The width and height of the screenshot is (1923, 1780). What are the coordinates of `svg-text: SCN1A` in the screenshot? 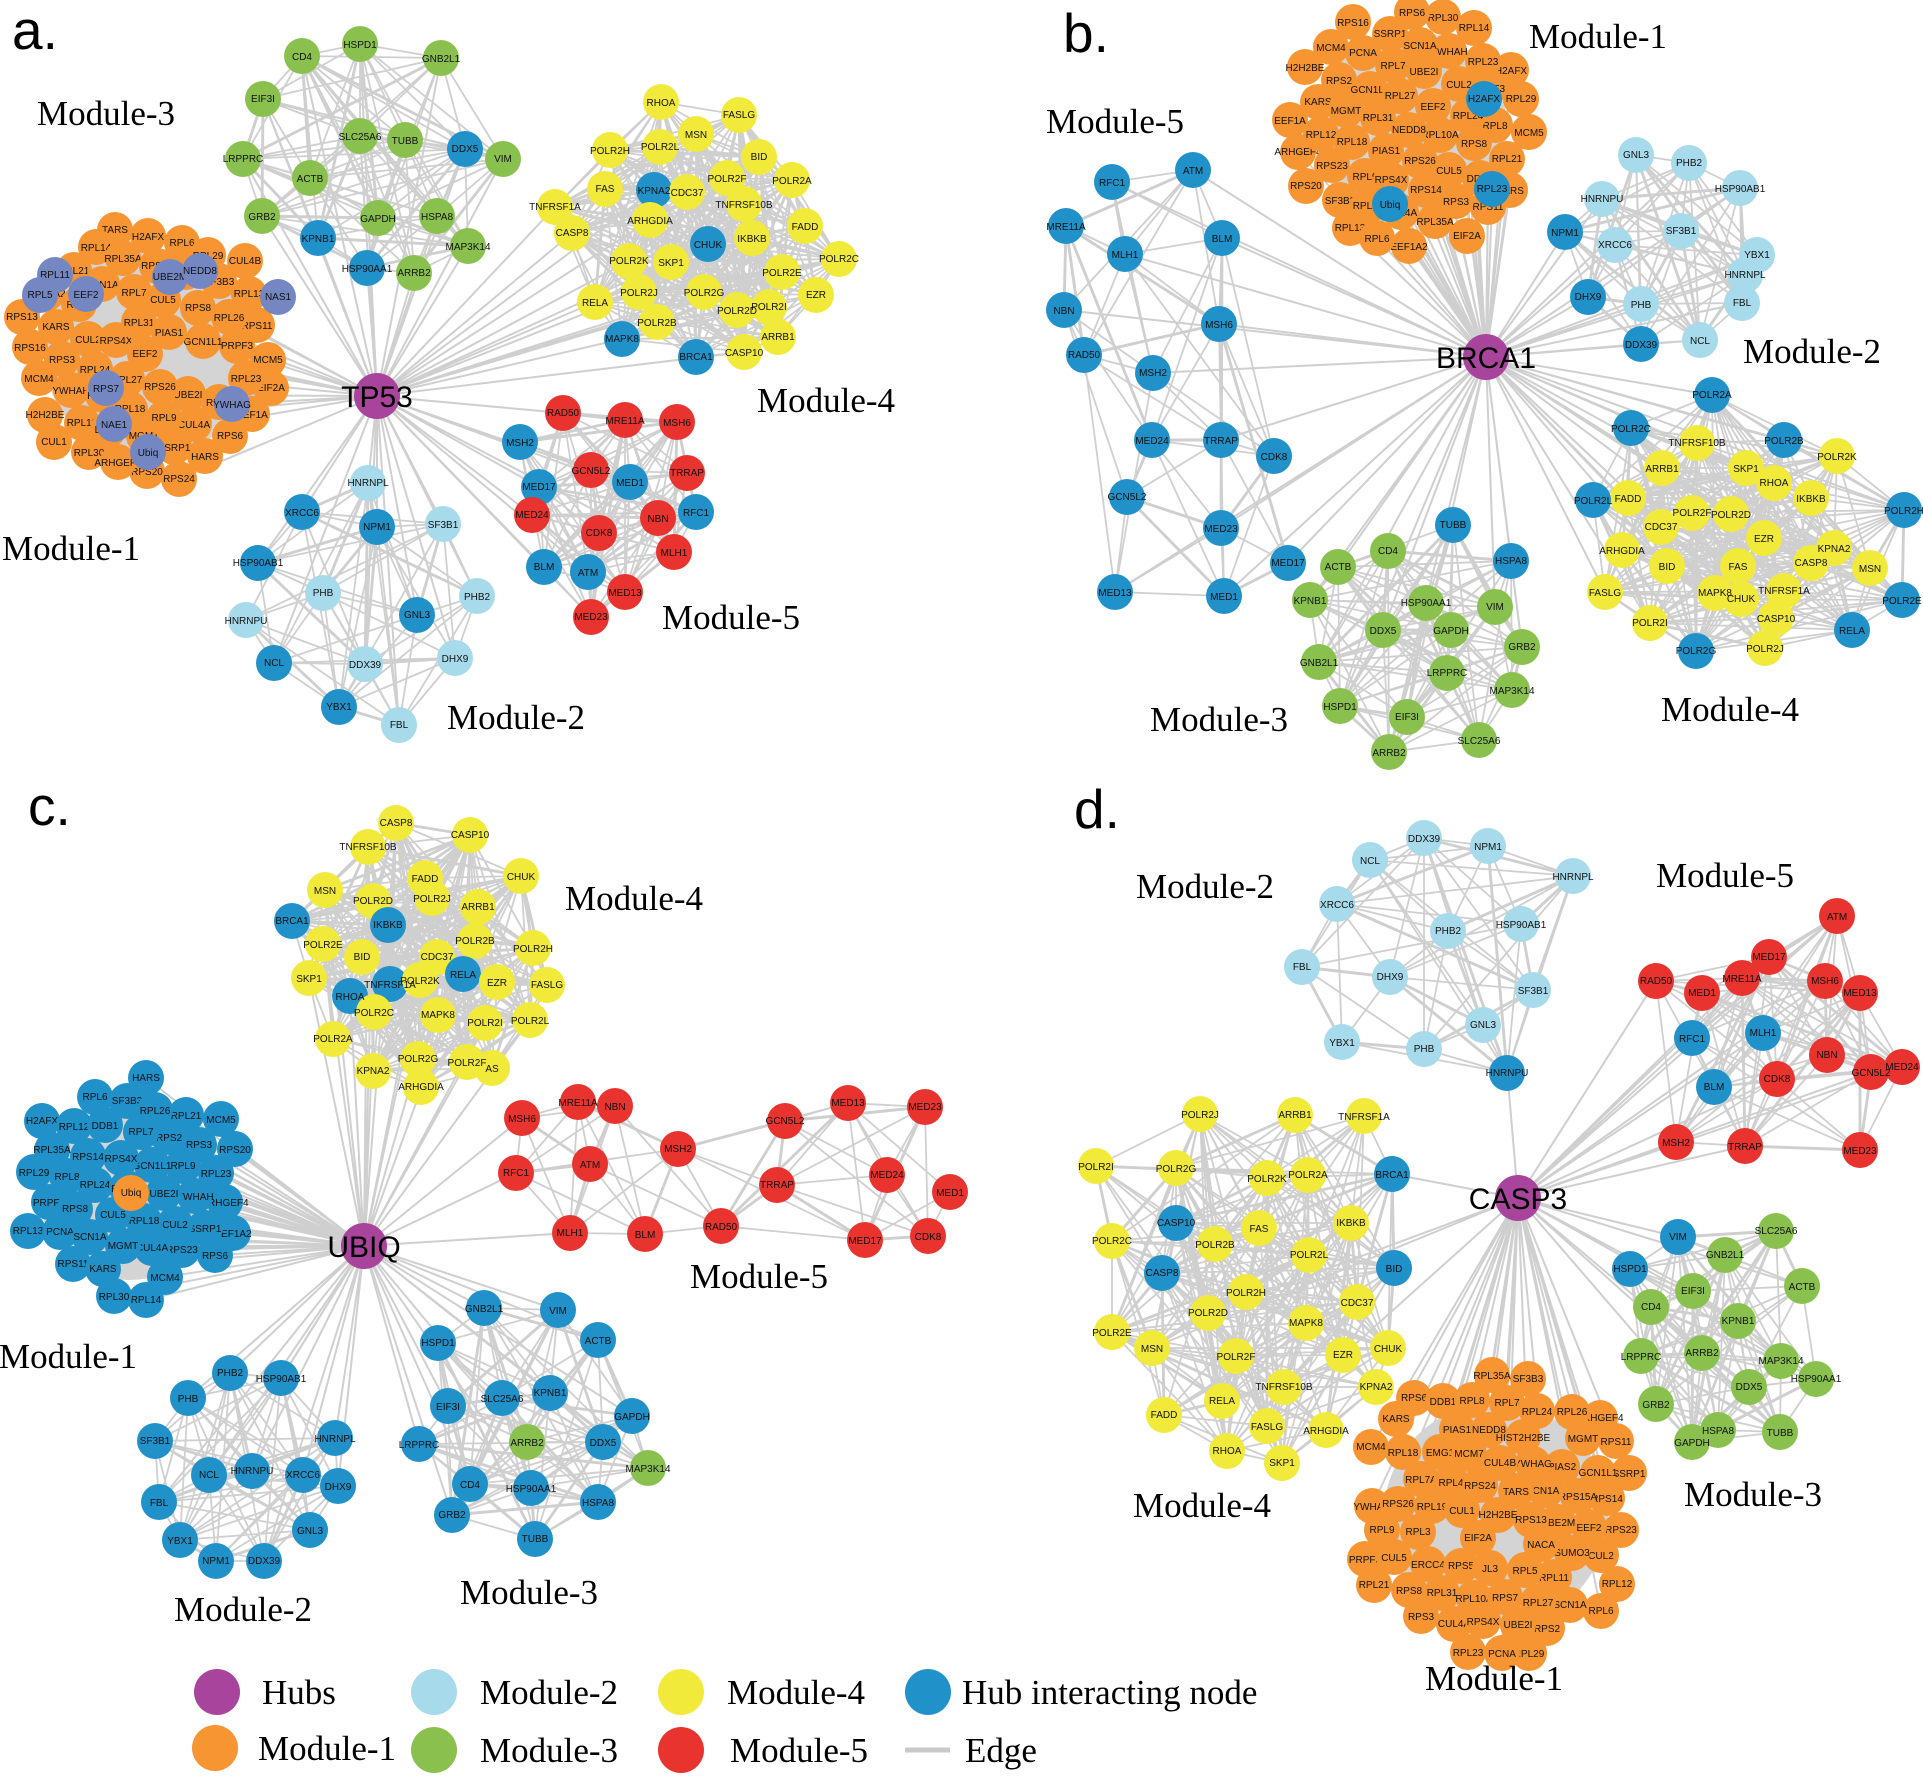 It's located at (1570, 1605).